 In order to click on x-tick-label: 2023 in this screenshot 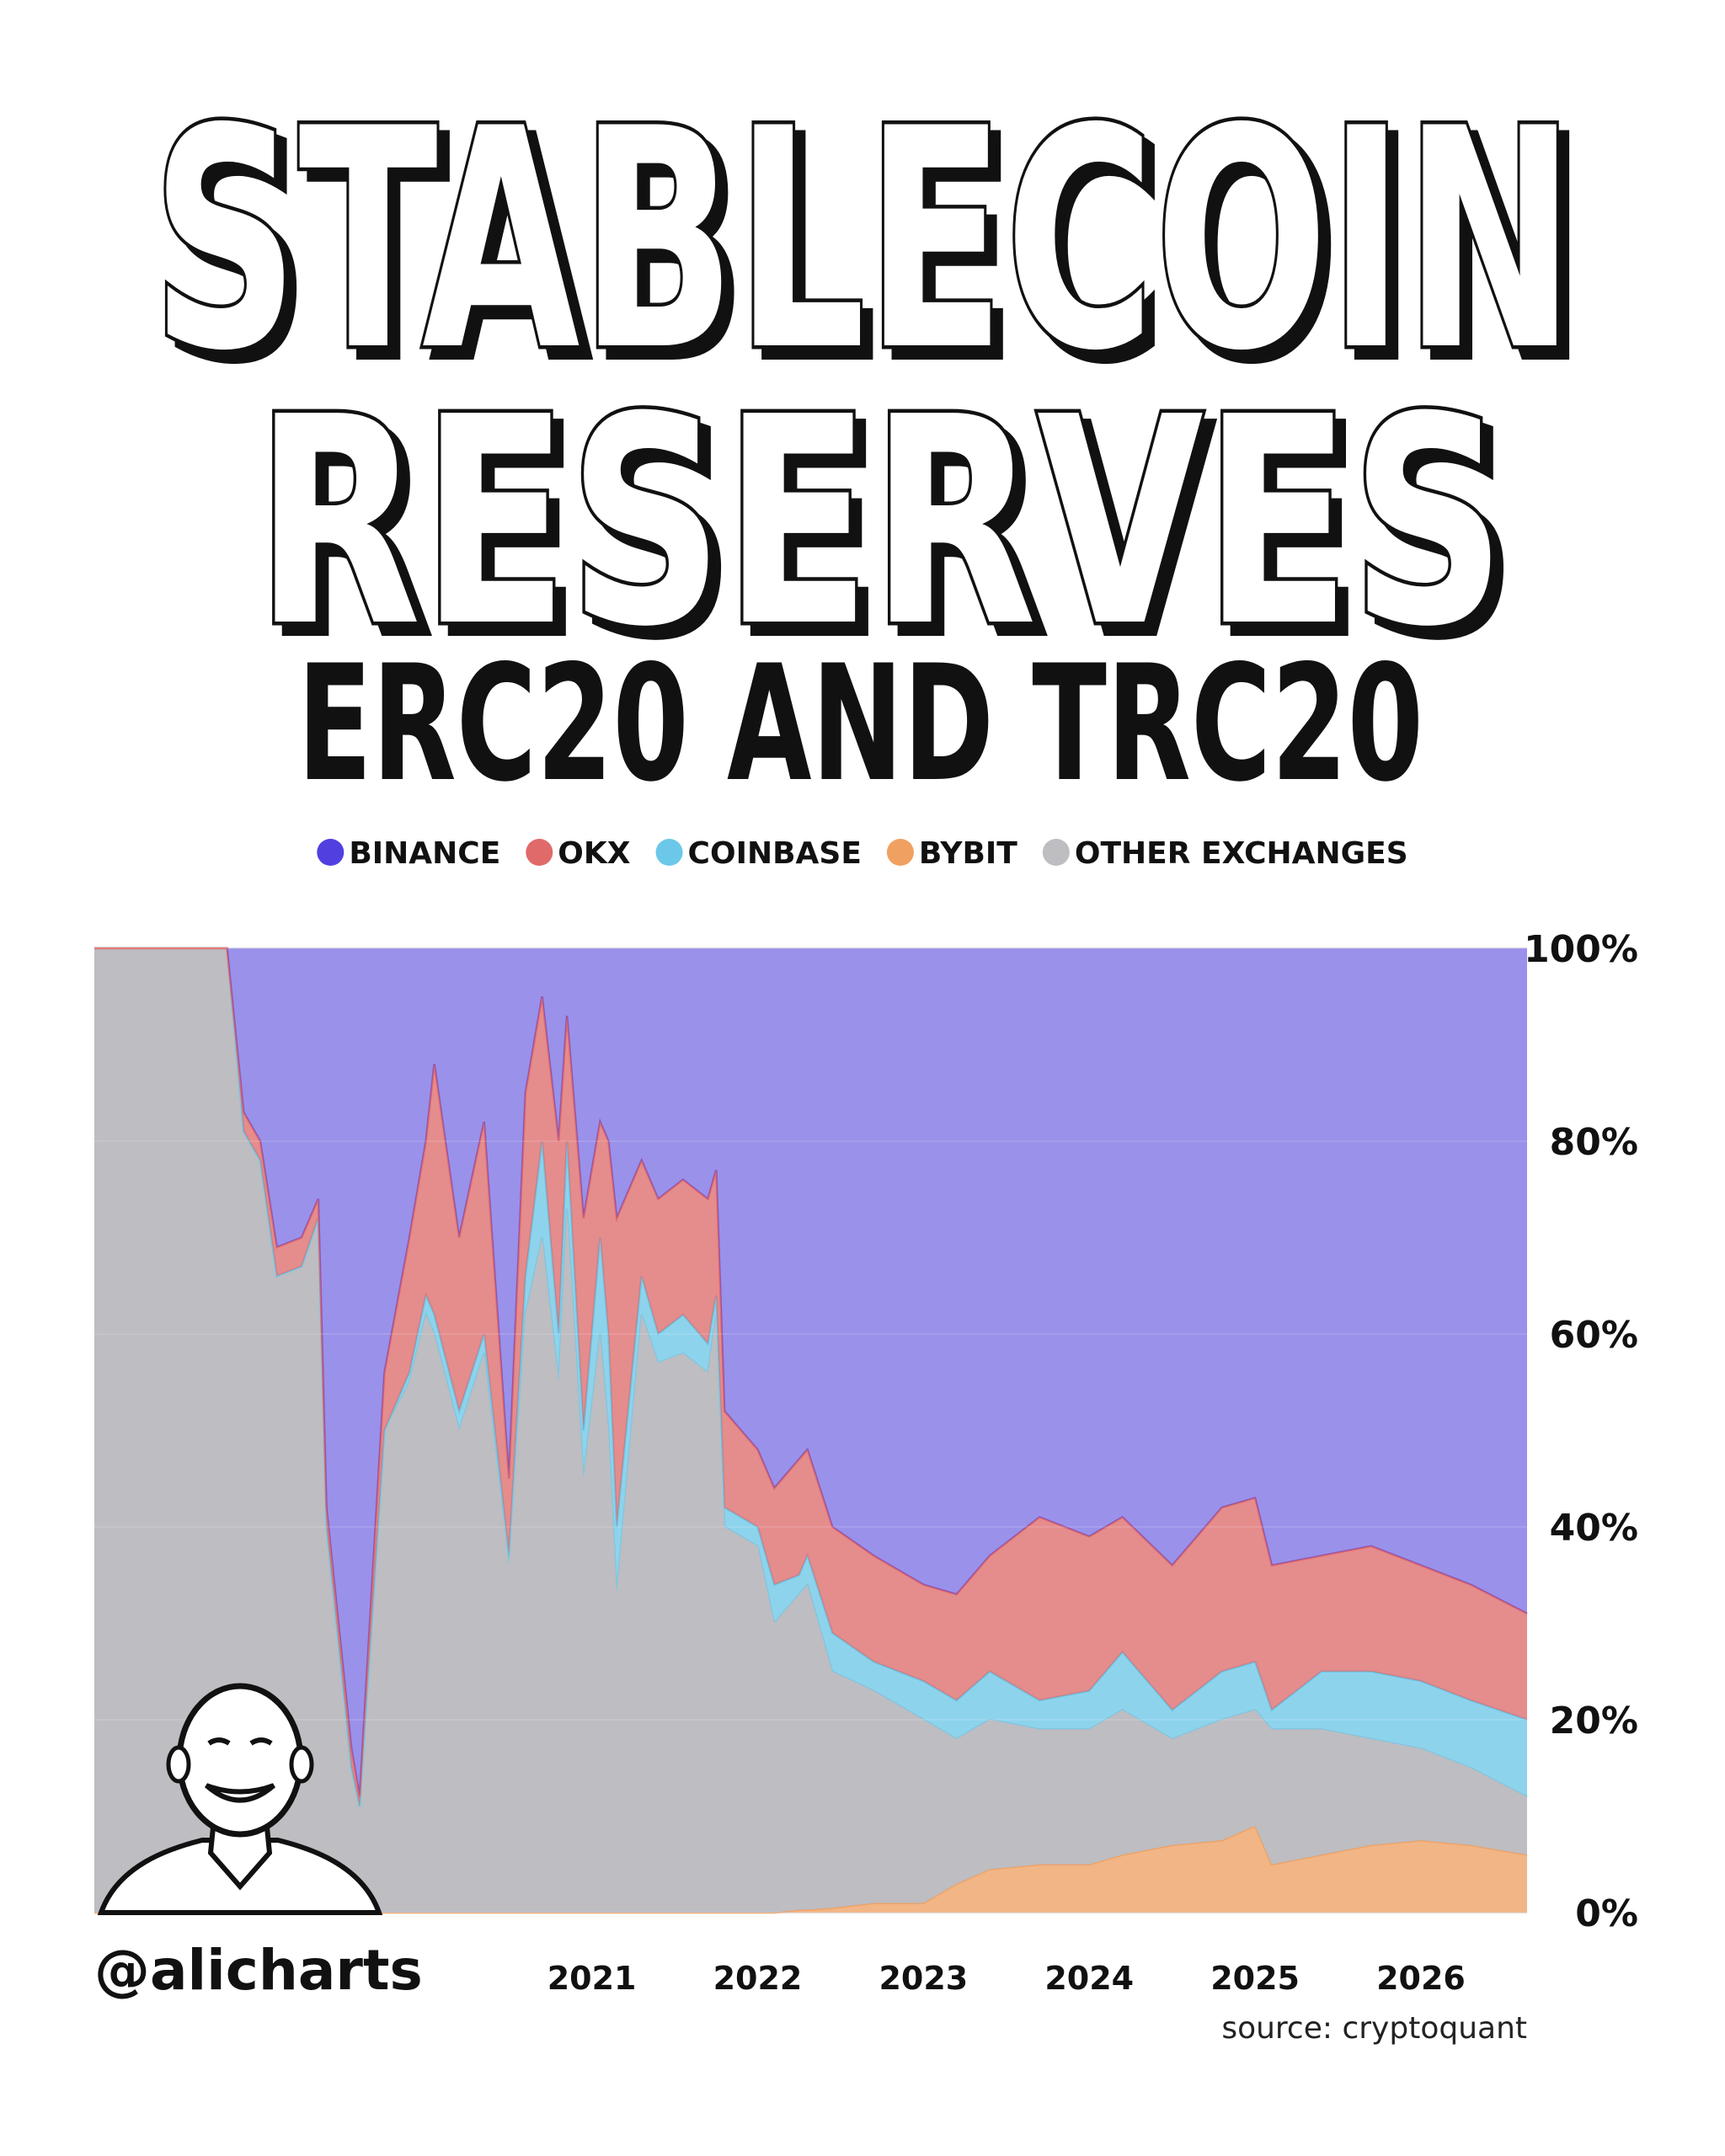, I will do `click(923, 1979)`.